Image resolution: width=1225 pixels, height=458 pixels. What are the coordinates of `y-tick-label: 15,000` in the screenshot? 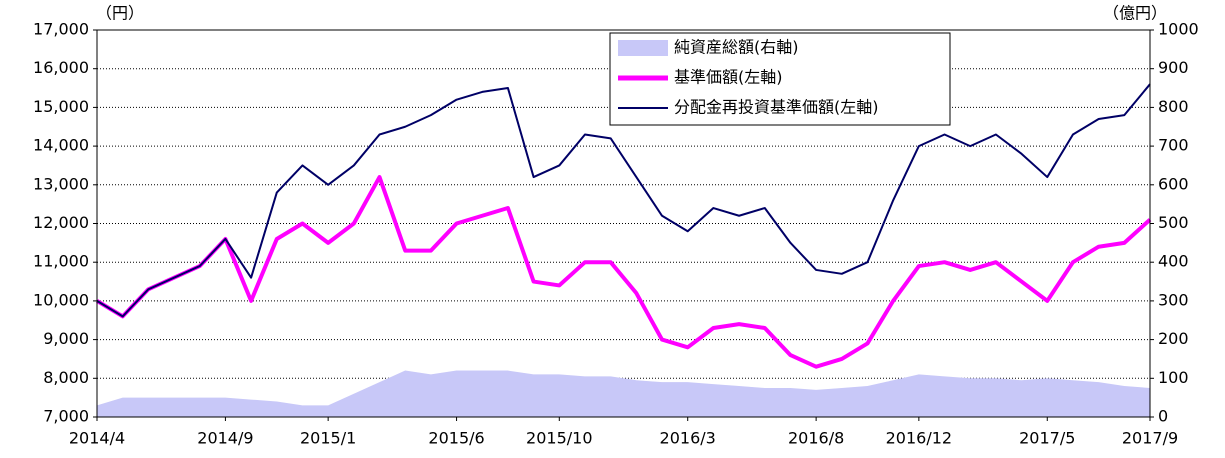 It's located at (61, 106).